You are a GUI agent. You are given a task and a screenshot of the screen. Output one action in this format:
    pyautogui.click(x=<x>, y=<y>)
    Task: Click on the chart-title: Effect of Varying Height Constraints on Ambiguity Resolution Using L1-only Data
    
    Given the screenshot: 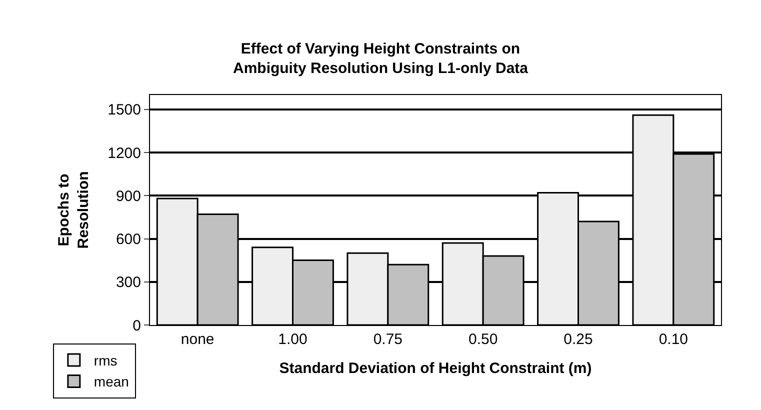 What is the action you would take?
    pyautogui.click(x=380, y=58)
    